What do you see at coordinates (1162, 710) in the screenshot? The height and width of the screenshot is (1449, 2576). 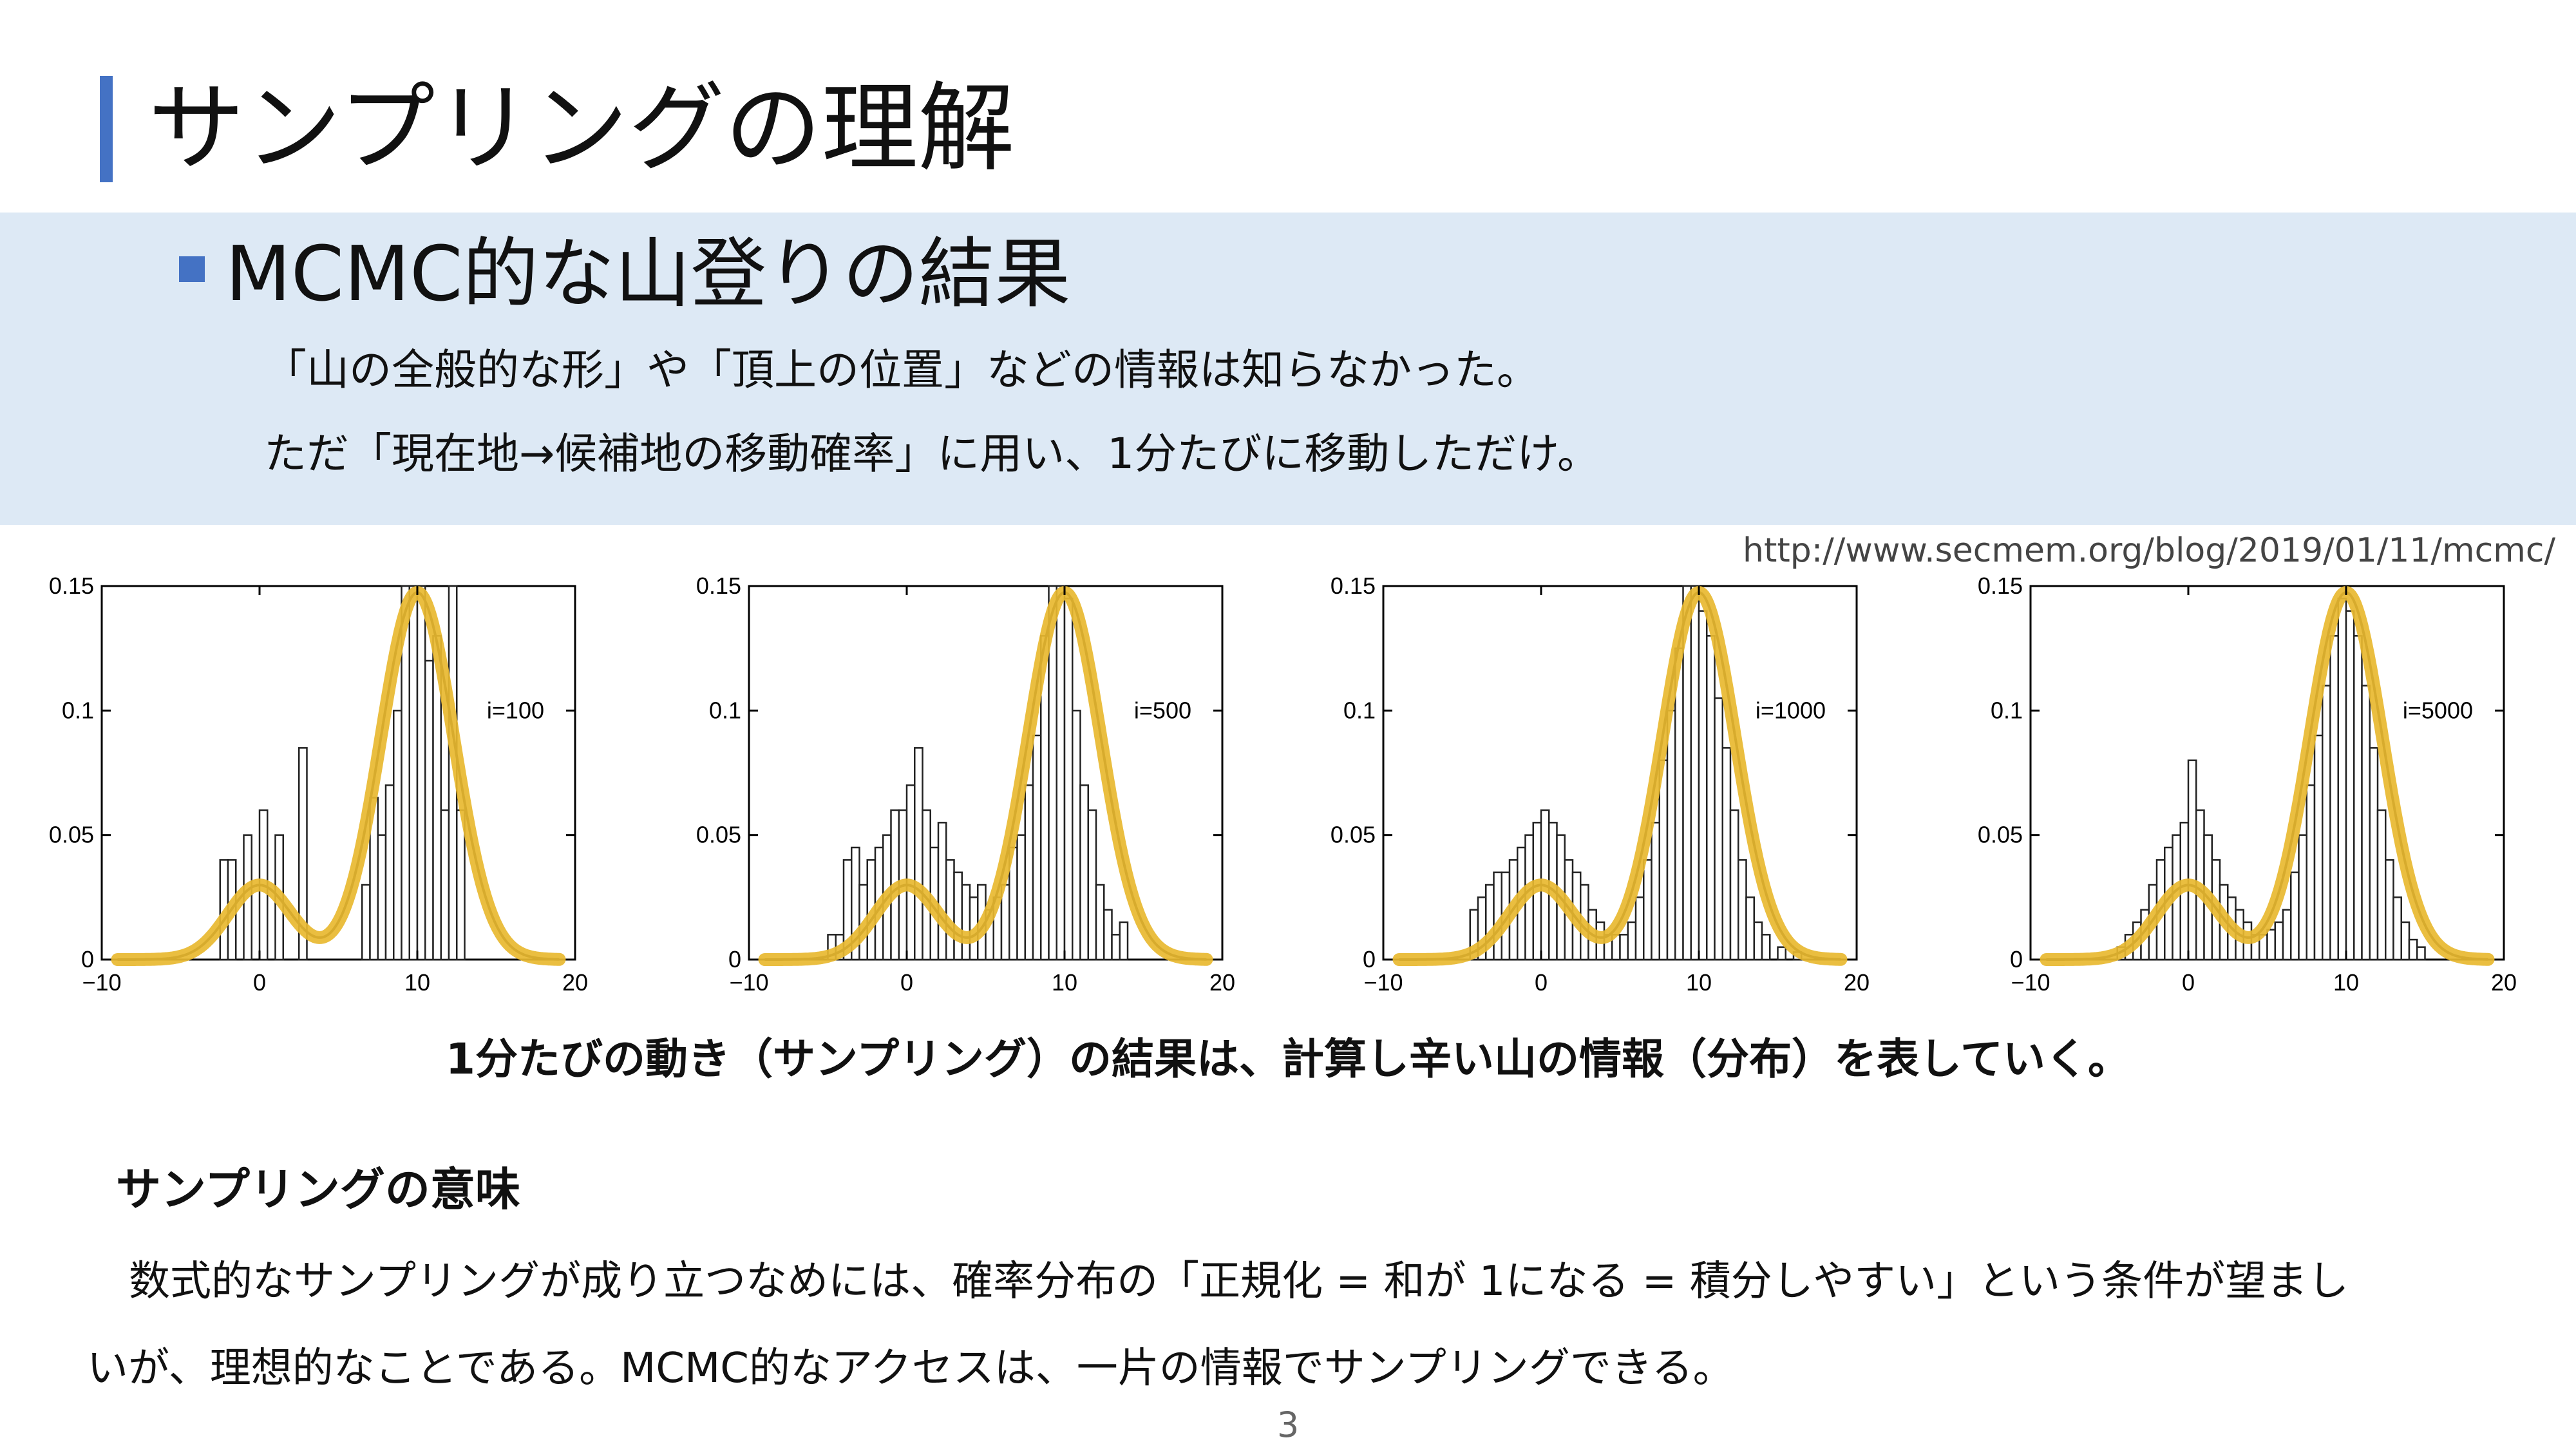 I see `iteration-label: i=500` at bounding box center [1162, 710].